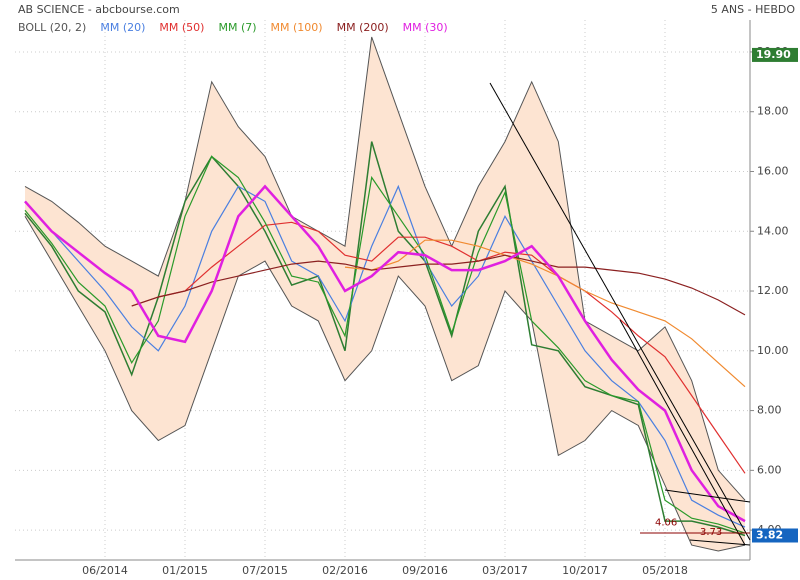 The image size is (800, 580). I want to click on annotation: 4.06, so click(666, 522).